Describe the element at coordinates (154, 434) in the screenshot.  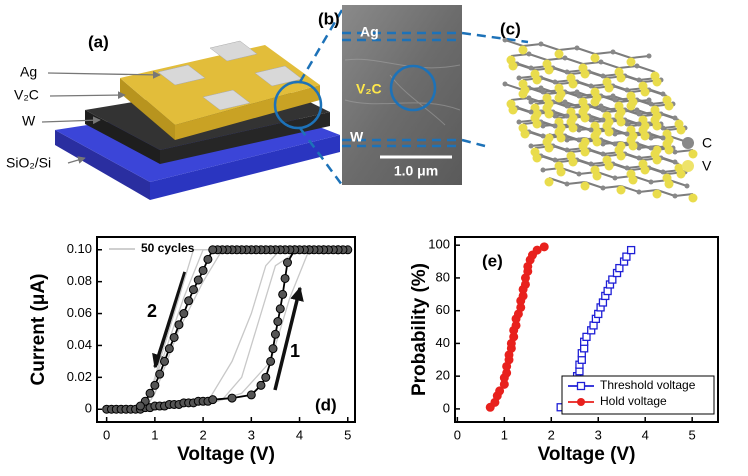
I see `x-tick-label: 1` at that location.